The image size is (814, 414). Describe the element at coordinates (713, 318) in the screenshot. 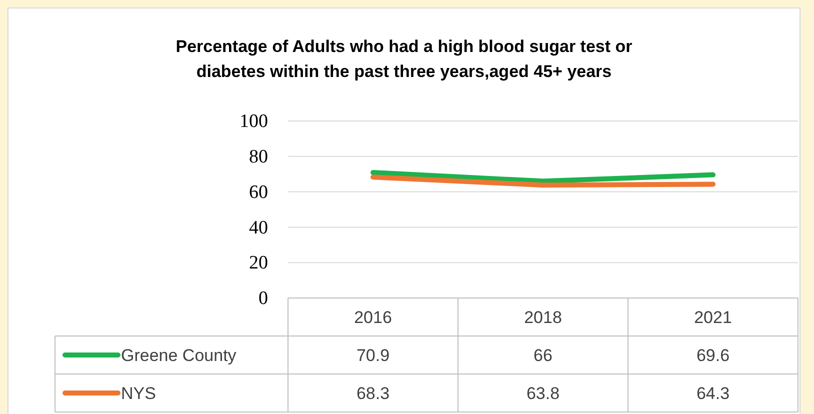

I see `x-tick-label: 2021` at that location.